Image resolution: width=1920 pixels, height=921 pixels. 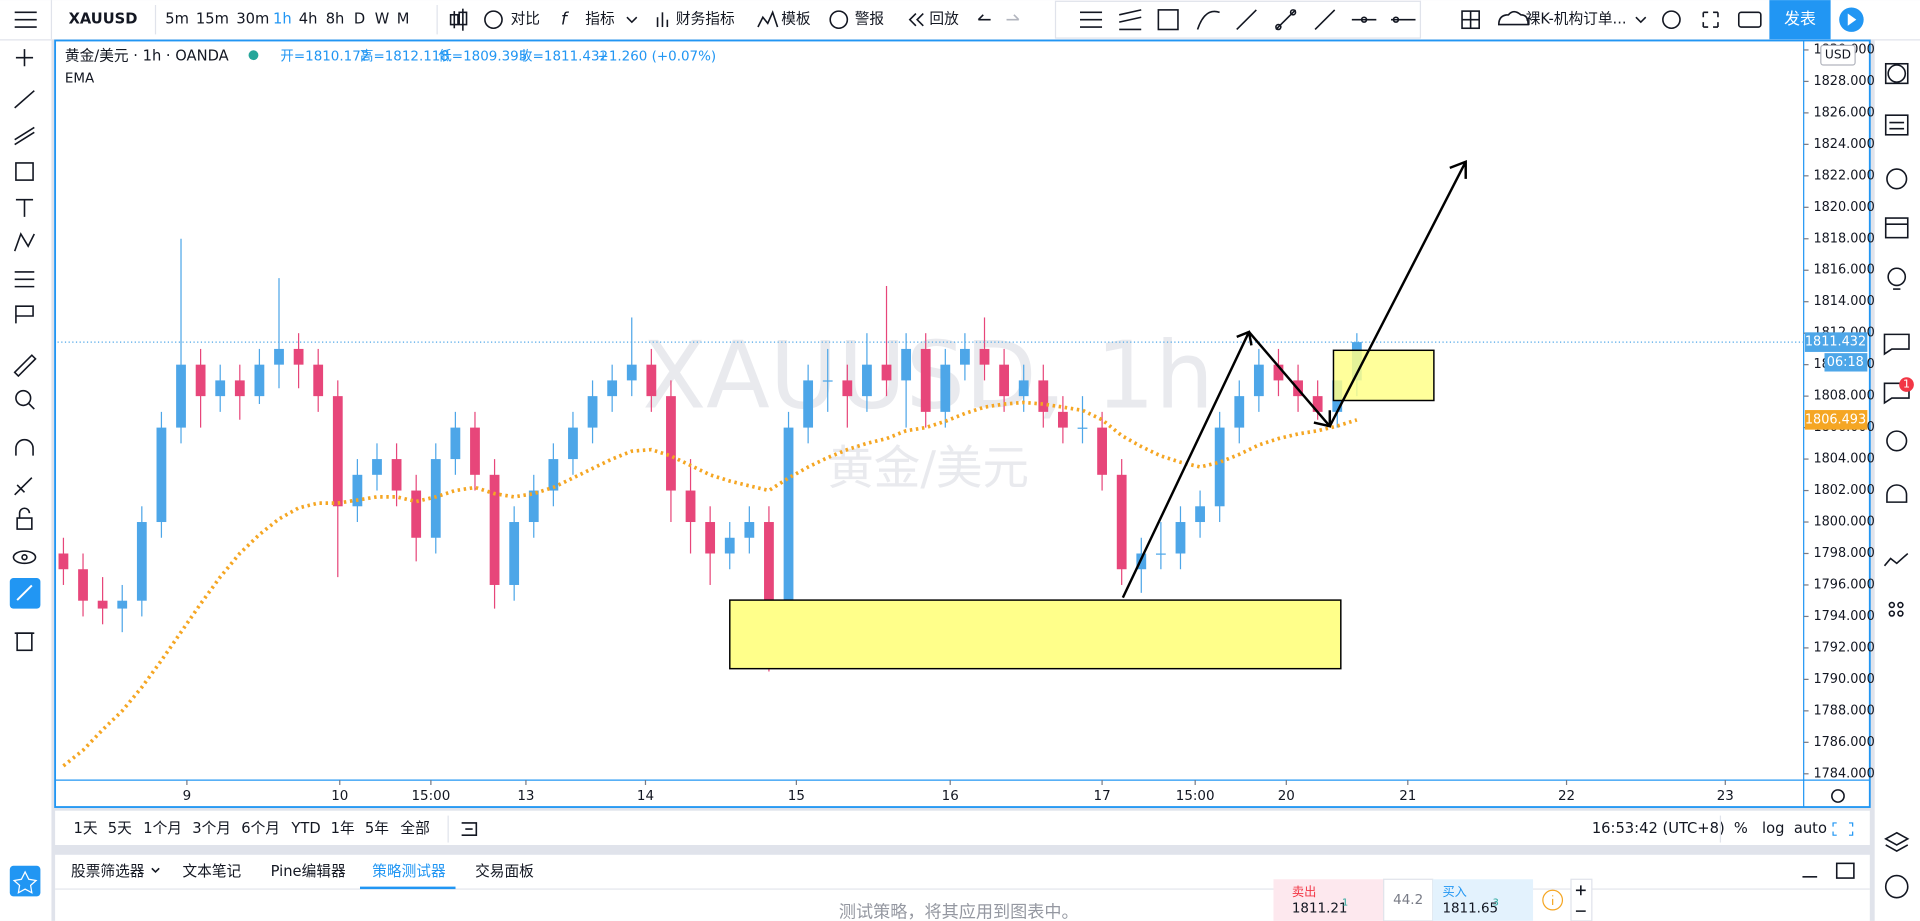 I want to click on compare-icon, so click(x=493, y=20).